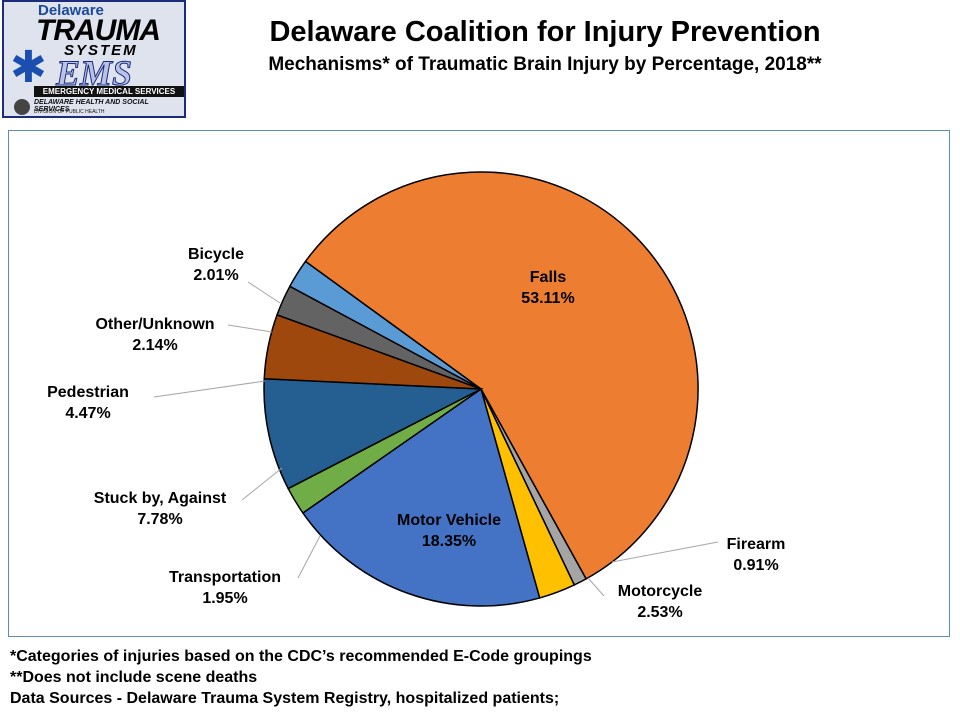  I want to click on logo-delaware-text: Delaware, so click(71, 10).